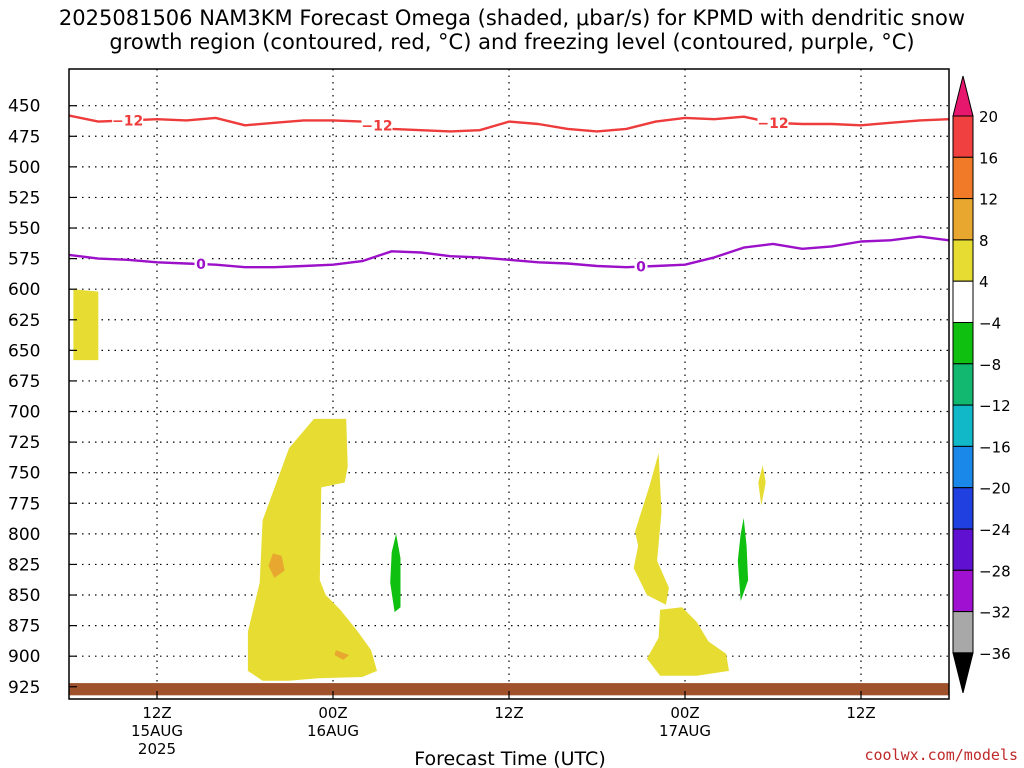 The width and height of the screenshot is (1024, 768). Describe the element at coordinates (24, 565) in the screenshot. I see `y-tick-label-825: 825` at that location.